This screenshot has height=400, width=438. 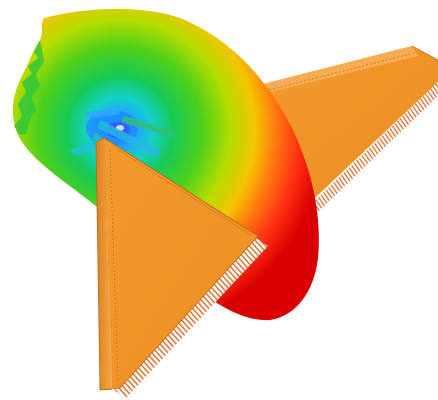 What do you see at coordinates (328, 75) in the screenshot?
I see `back-fin-crease` at bounding box center [328, 75].